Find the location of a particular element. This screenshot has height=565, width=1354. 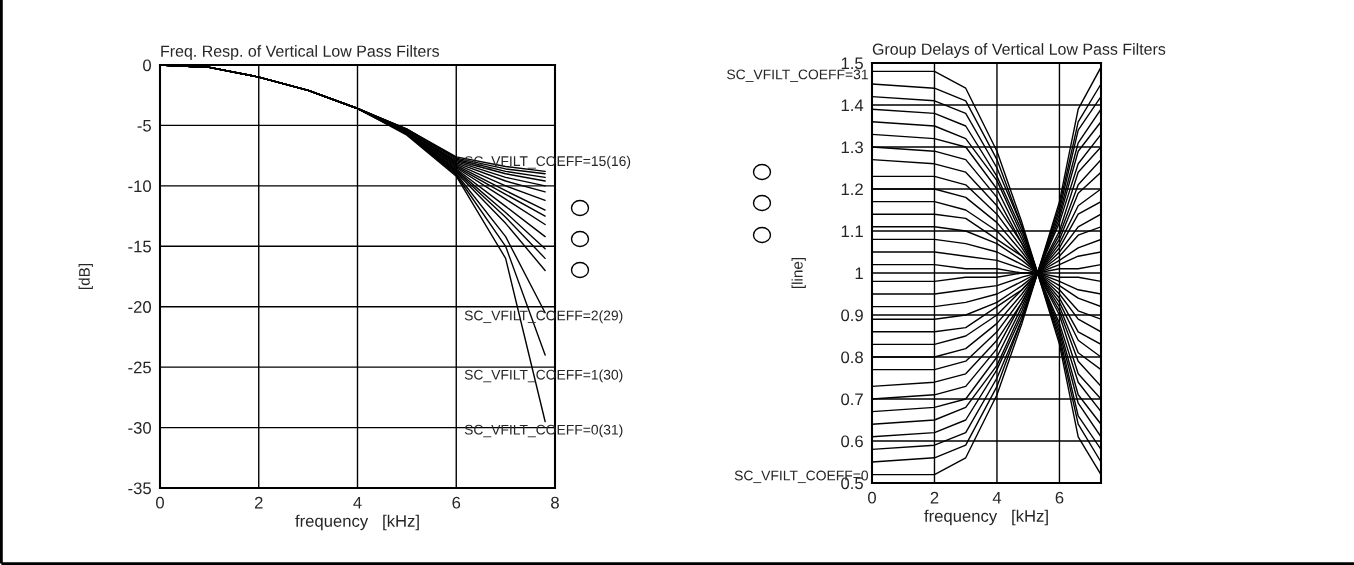

y-tick-label: 0.6 is located at coordinates (852, 441).